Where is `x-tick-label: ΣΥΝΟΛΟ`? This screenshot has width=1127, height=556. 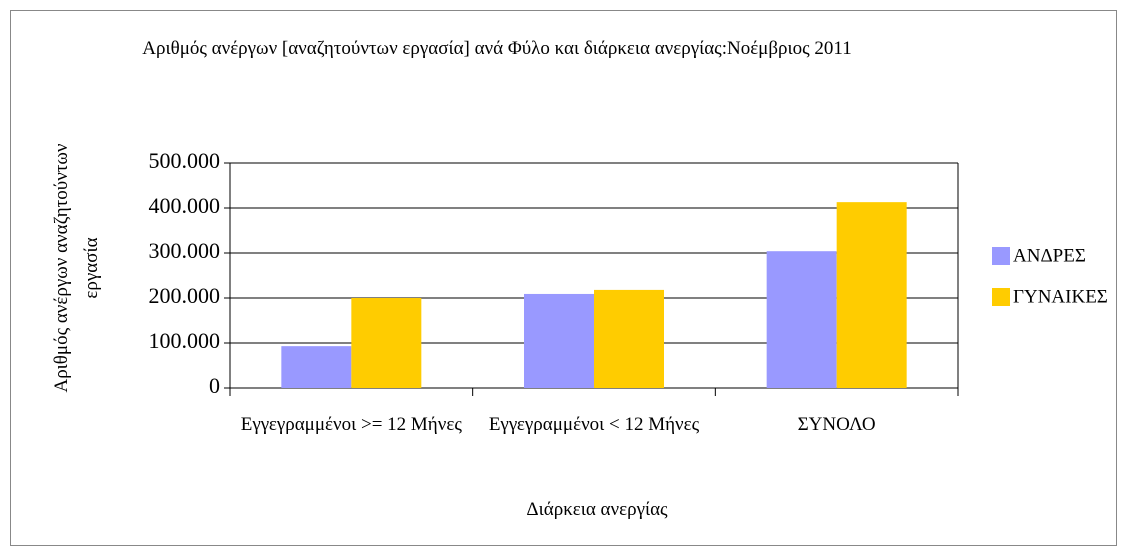
x-tick-label: ΣΥΝΟΛΟ is located at coordinates (836, 424).